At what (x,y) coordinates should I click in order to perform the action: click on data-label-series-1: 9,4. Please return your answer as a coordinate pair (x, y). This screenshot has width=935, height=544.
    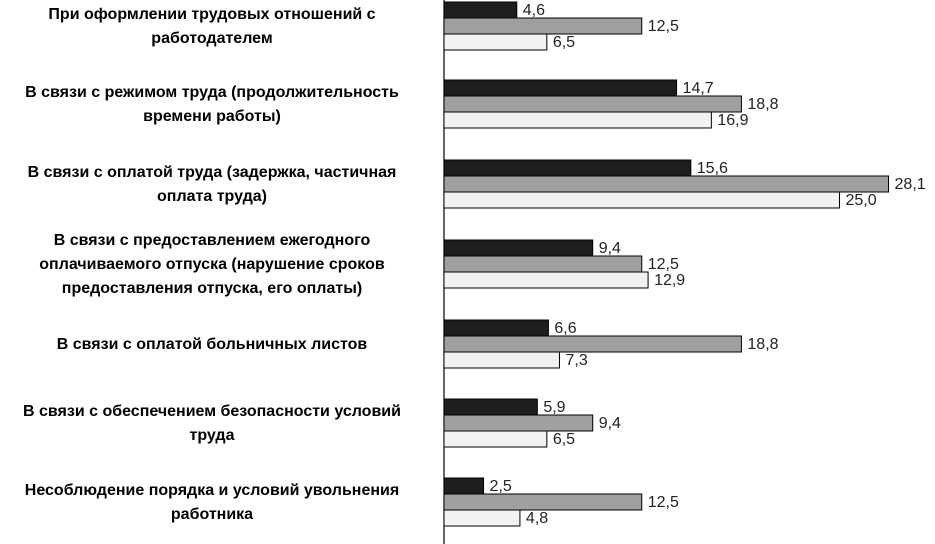
    Looking at the image, I should click on (610, 248).